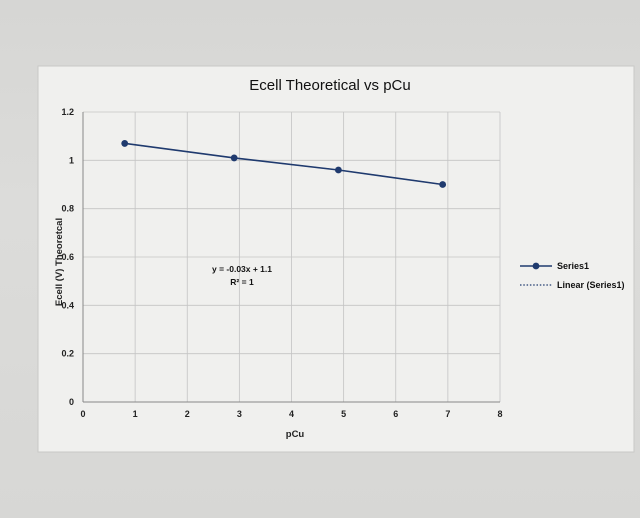 The image size is (640, 518). I want to click on series-layer, so click(284, 164).